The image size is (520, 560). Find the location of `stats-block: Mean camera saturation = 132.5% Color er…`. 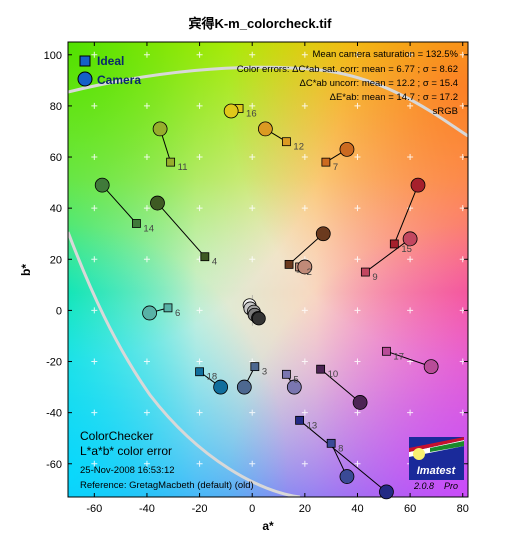

stats-block: Mean camera saturation = 132.5% Color er… is located at coordinates (348, 83).